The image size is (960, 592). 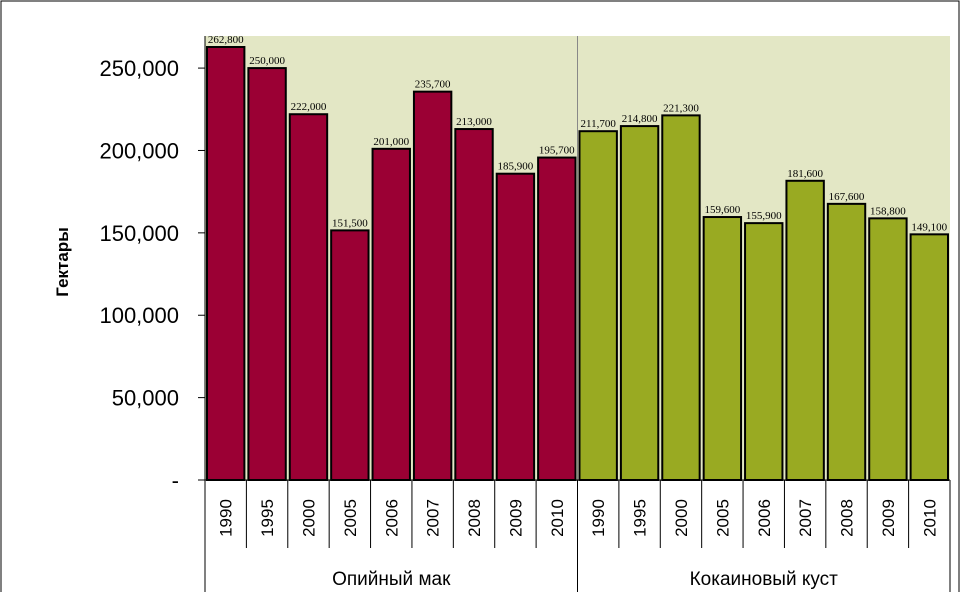 What do you see at coordinates (599, 124) in the screenshot?
I see `data-label: 211,700` at bounding box center [599, 124].